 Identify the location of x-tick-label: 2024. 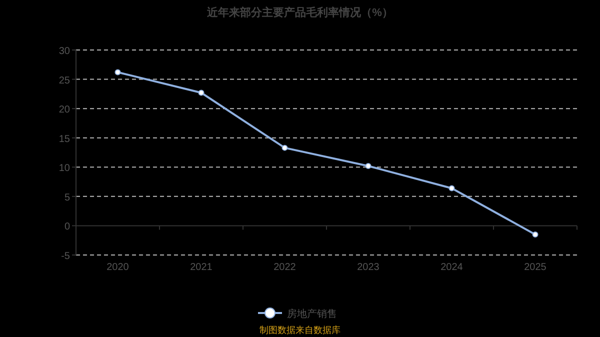
(452, 267).